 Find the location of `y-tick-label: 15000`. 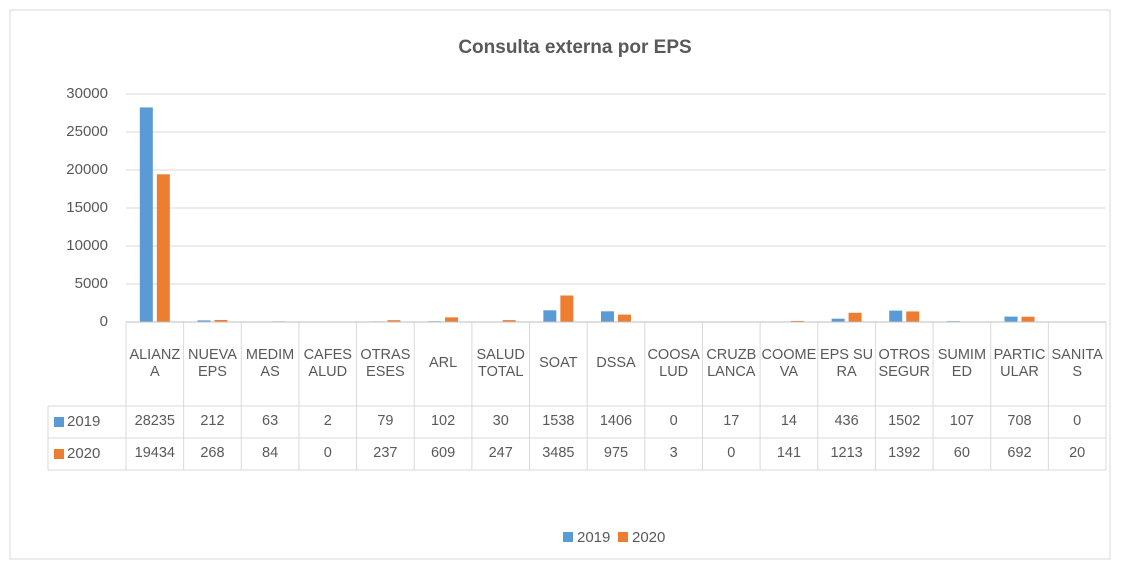

y-tick-label: 15000 is located at coordinates (87, 207).